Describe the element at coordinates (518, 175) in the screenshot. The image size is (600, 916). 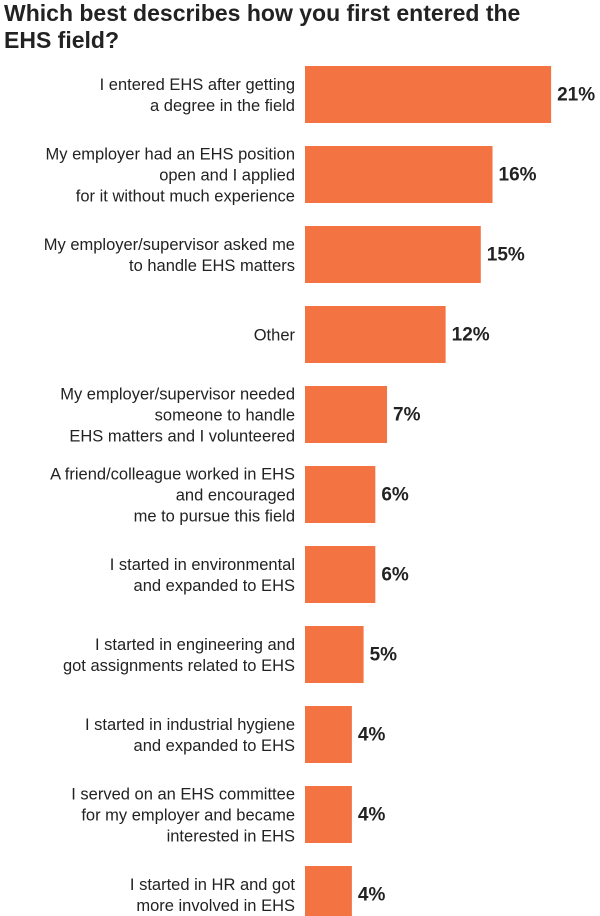
I see `value-label: 16%` at that location.